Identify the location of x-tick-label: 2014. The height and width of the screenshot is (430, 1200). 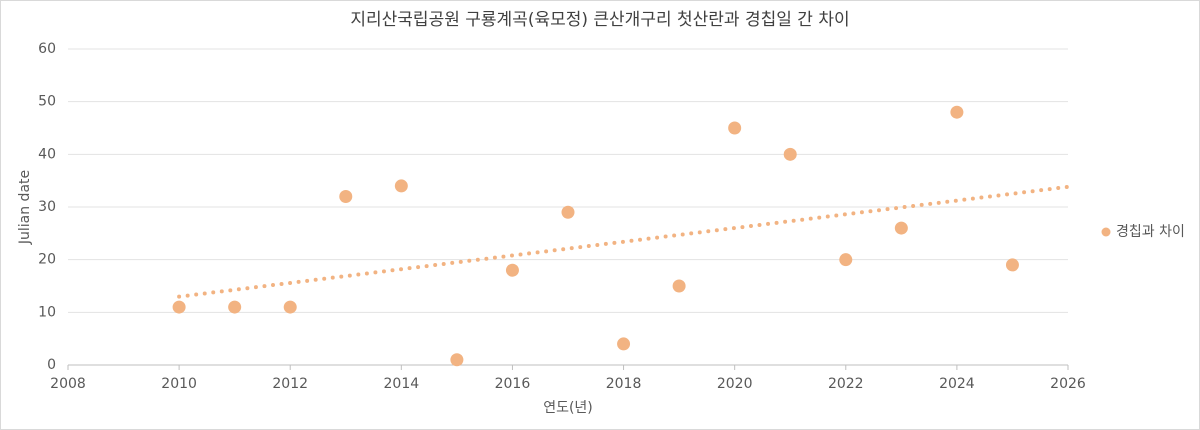
(402, 384).